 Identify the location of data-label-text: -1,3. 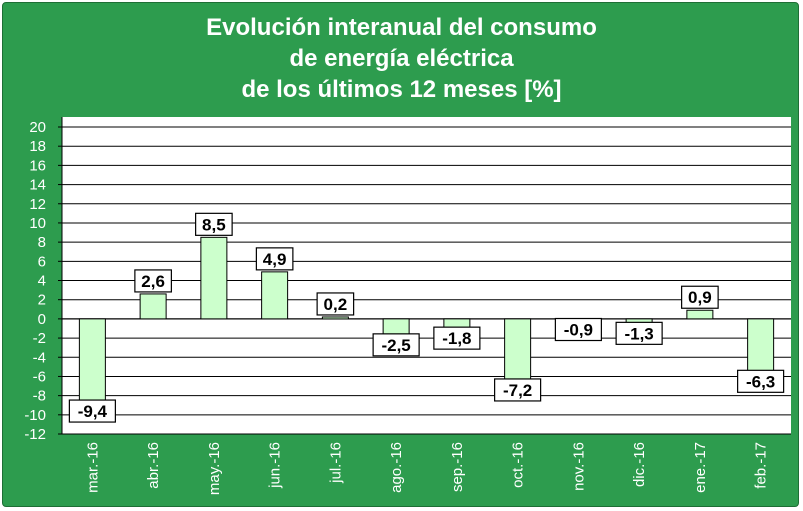
(638, 333).